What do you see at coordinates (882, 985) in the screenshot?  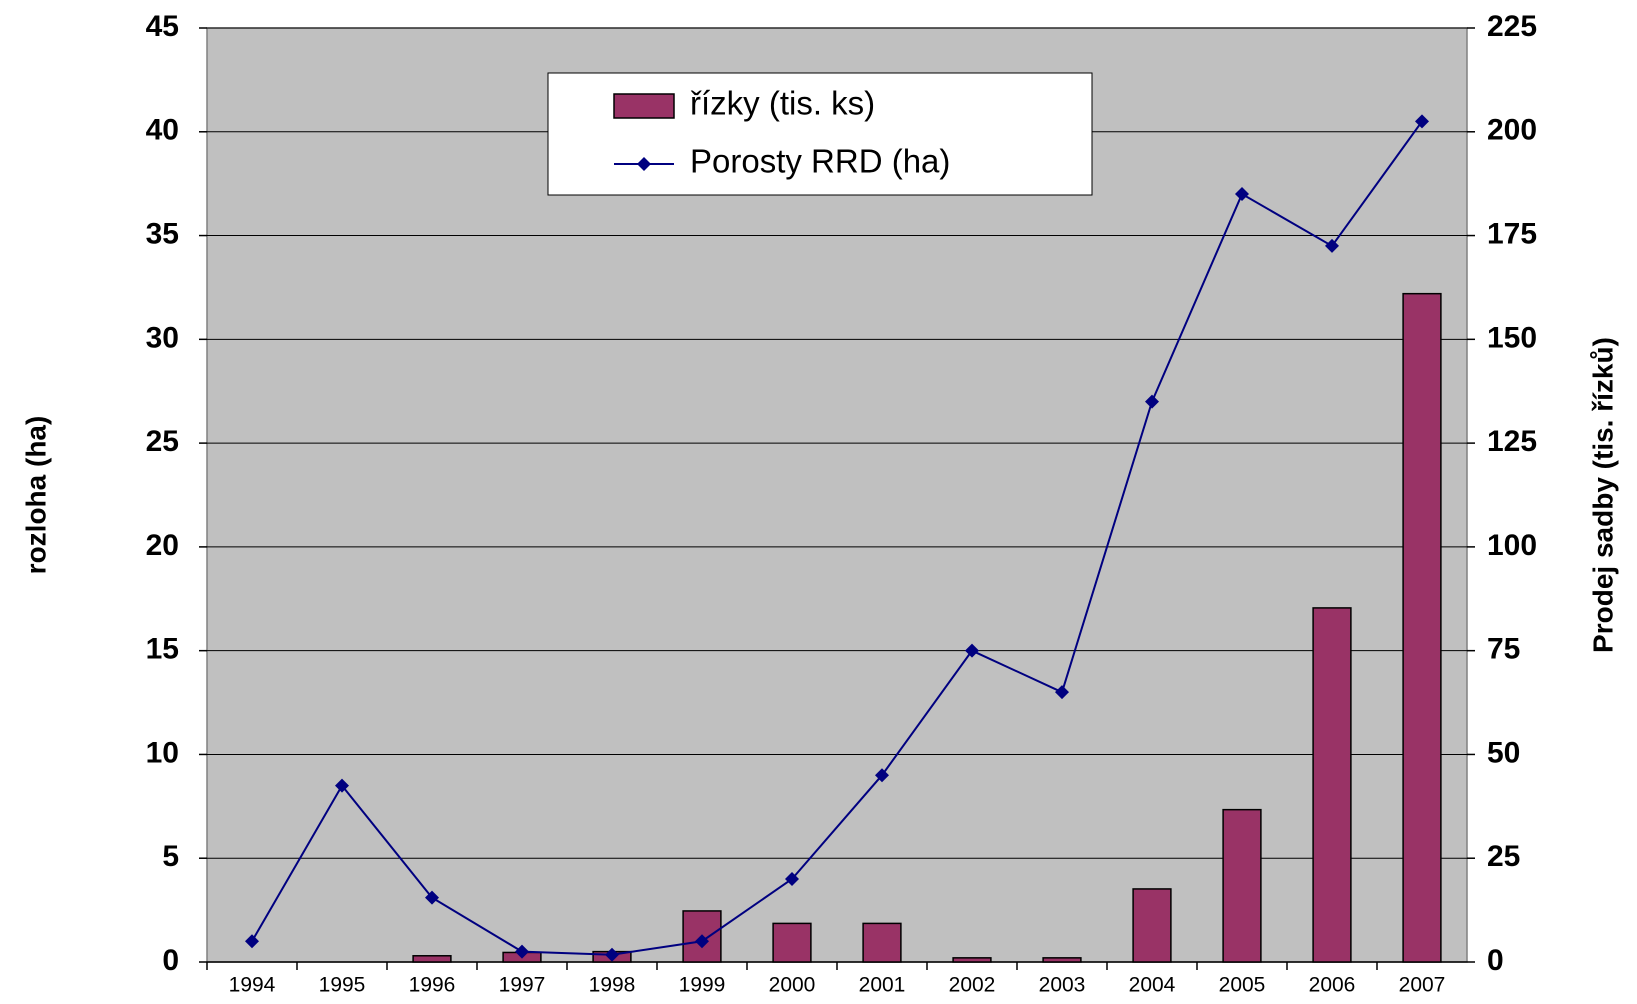 I see `x-tick-label: 2001` at bounding box center [882, 985].